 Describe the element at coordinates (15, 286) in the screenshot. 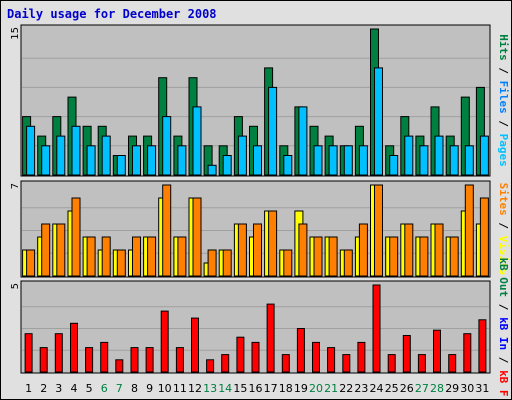

I see `panel-bottom-ymax-label: 5` at that location.